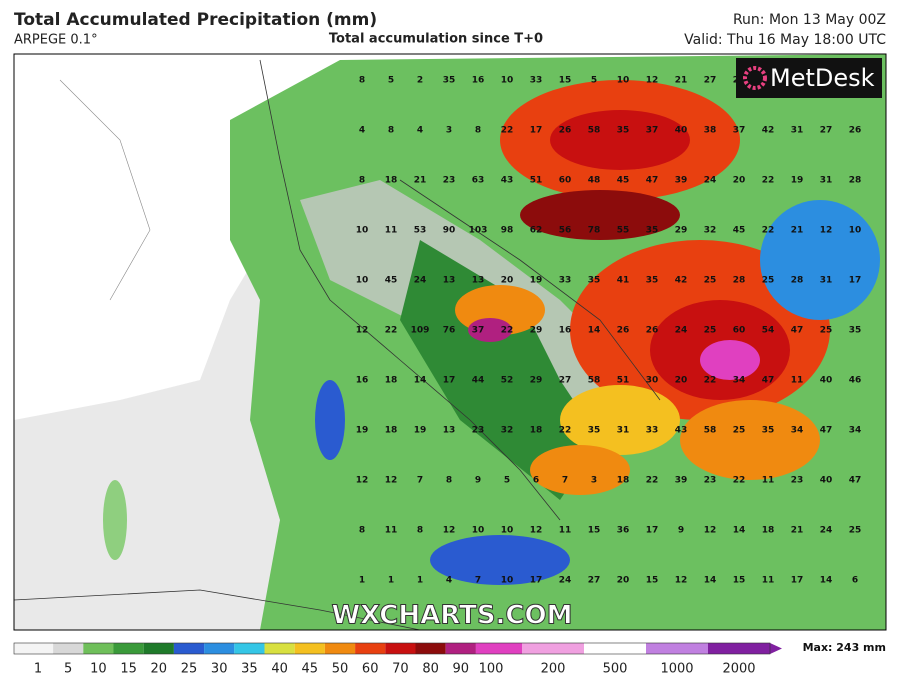  Describe the element at coordinates (623, 231) in the screenshot. I see `map-value: 55` at that location.